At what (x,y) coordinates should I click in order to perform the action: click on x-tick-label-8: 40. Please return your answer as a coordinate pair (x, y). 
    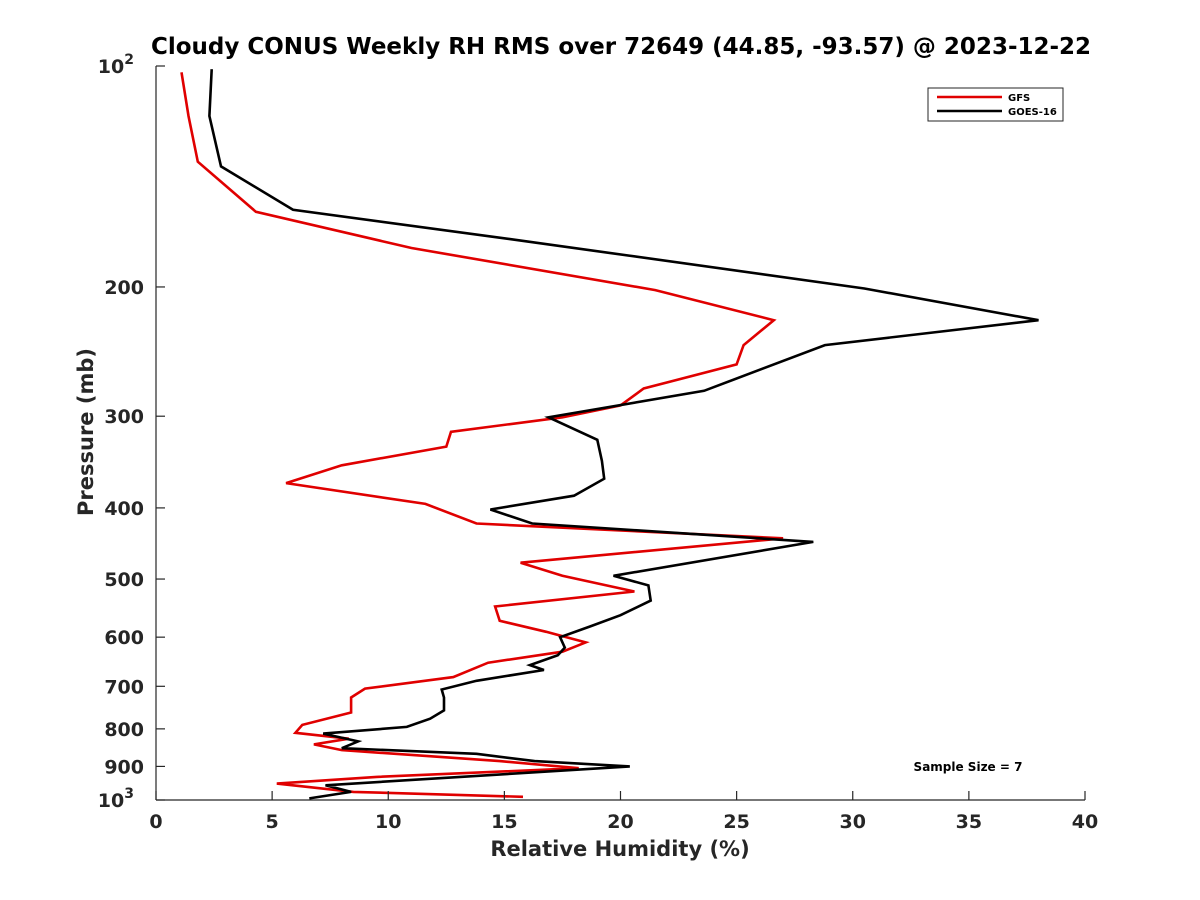
    Looking at the image, I should click on (1085, 822).